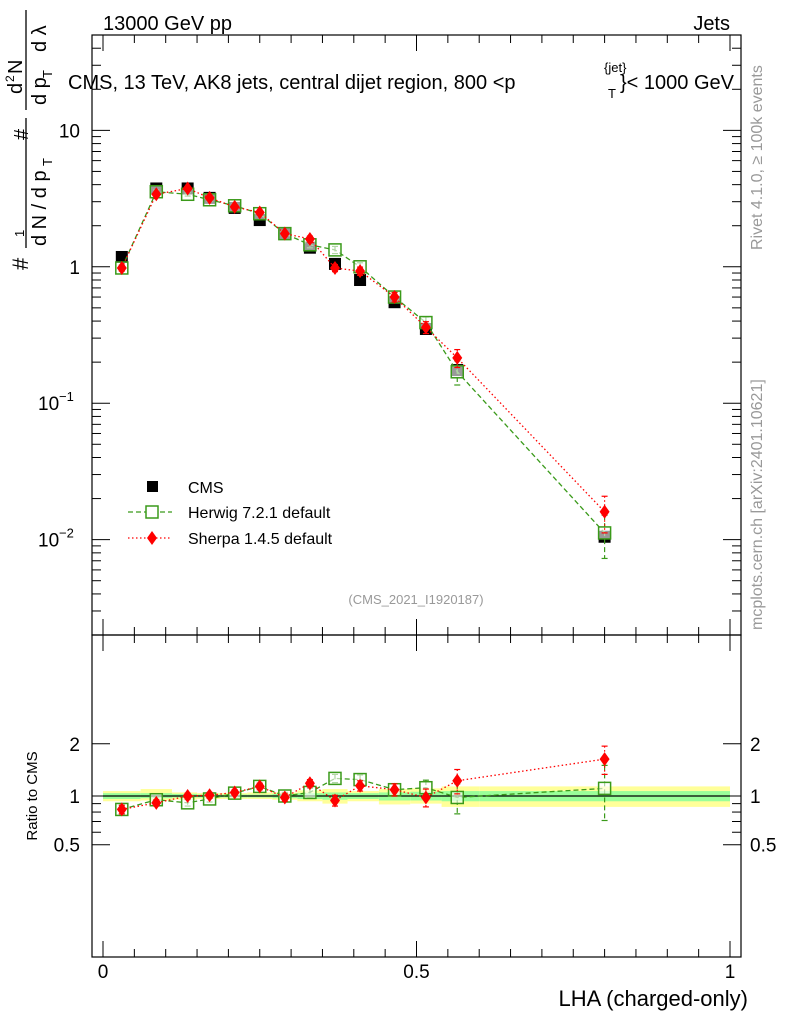 The image size is (786, 1024). What do you see at coordinates (66, 533) in the screenshot?
I see `tick-exponent: −2` at bounding box center [66, 533].